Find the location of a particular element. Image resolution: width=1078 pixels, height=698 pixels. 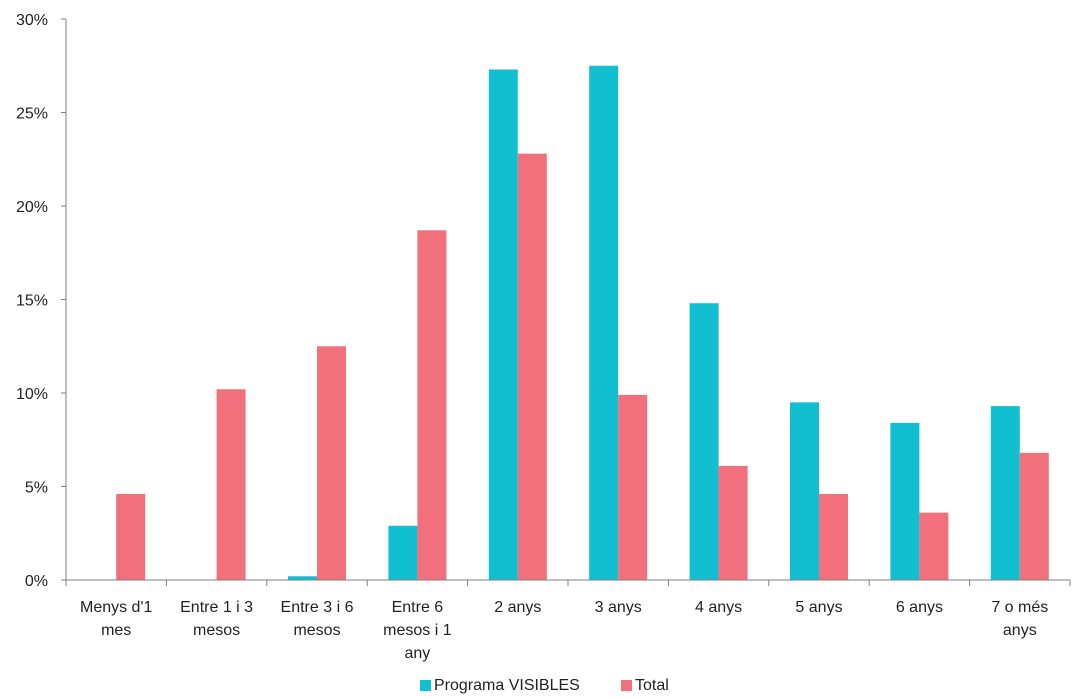

y-tick-label: 30% is located at coordinates (32, 20).